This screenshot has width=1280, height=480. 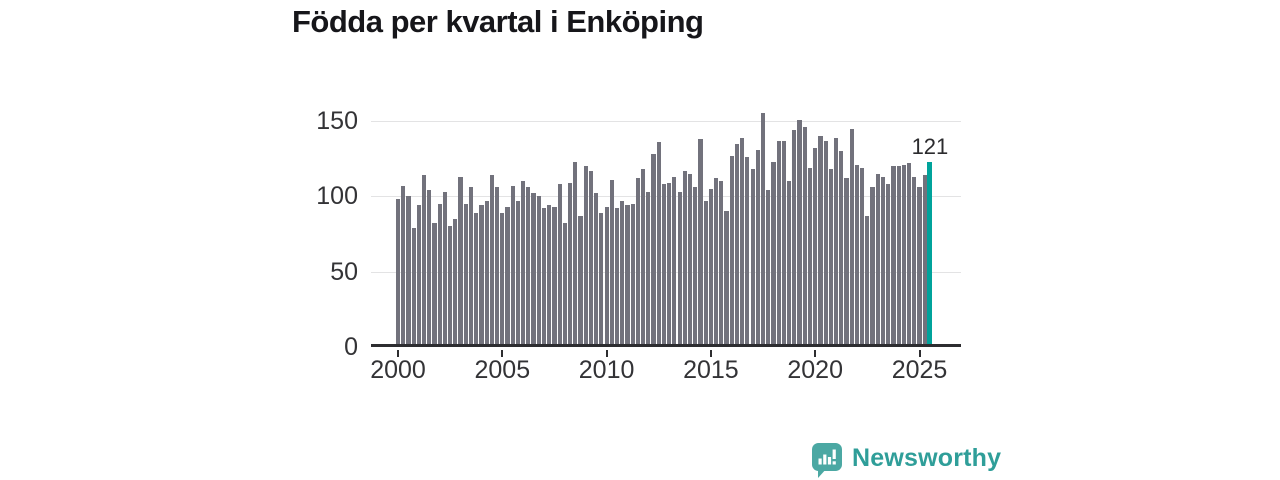 I want to click on y-axis-label-100: 100, so click(x=337, y=196).